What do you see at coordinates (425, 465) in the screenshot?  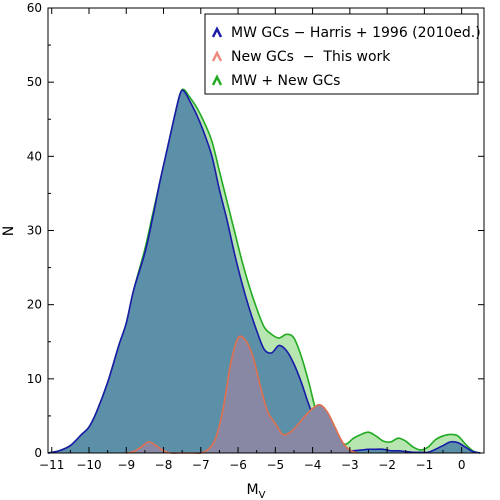 I see `x-tick-label: −1` at bounding box center [425, 465].